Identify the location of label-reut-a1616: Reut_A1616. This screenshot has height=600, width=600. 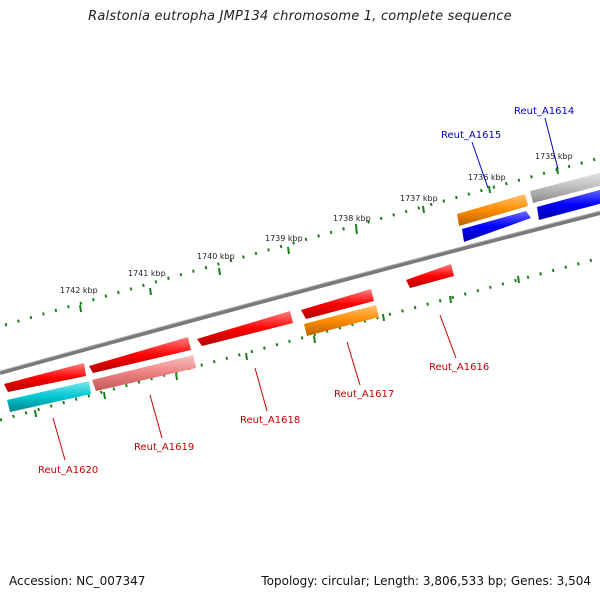
(459, 367).